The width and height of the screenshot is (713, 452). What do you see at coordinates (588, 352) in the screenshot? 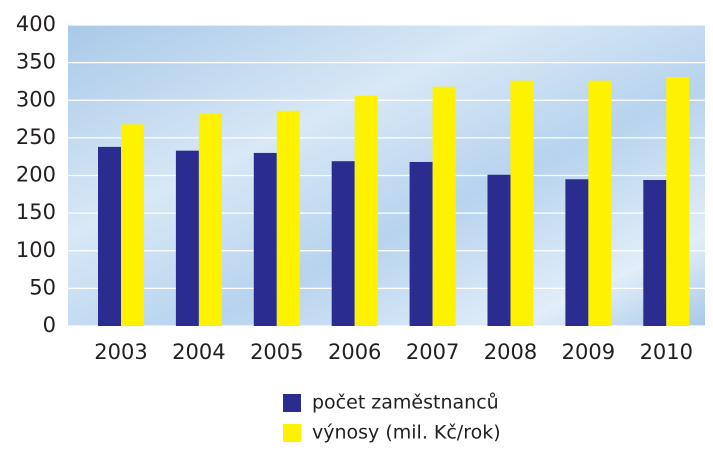
I see `x-tick-label: 2009` at bounding box center [588, 352].